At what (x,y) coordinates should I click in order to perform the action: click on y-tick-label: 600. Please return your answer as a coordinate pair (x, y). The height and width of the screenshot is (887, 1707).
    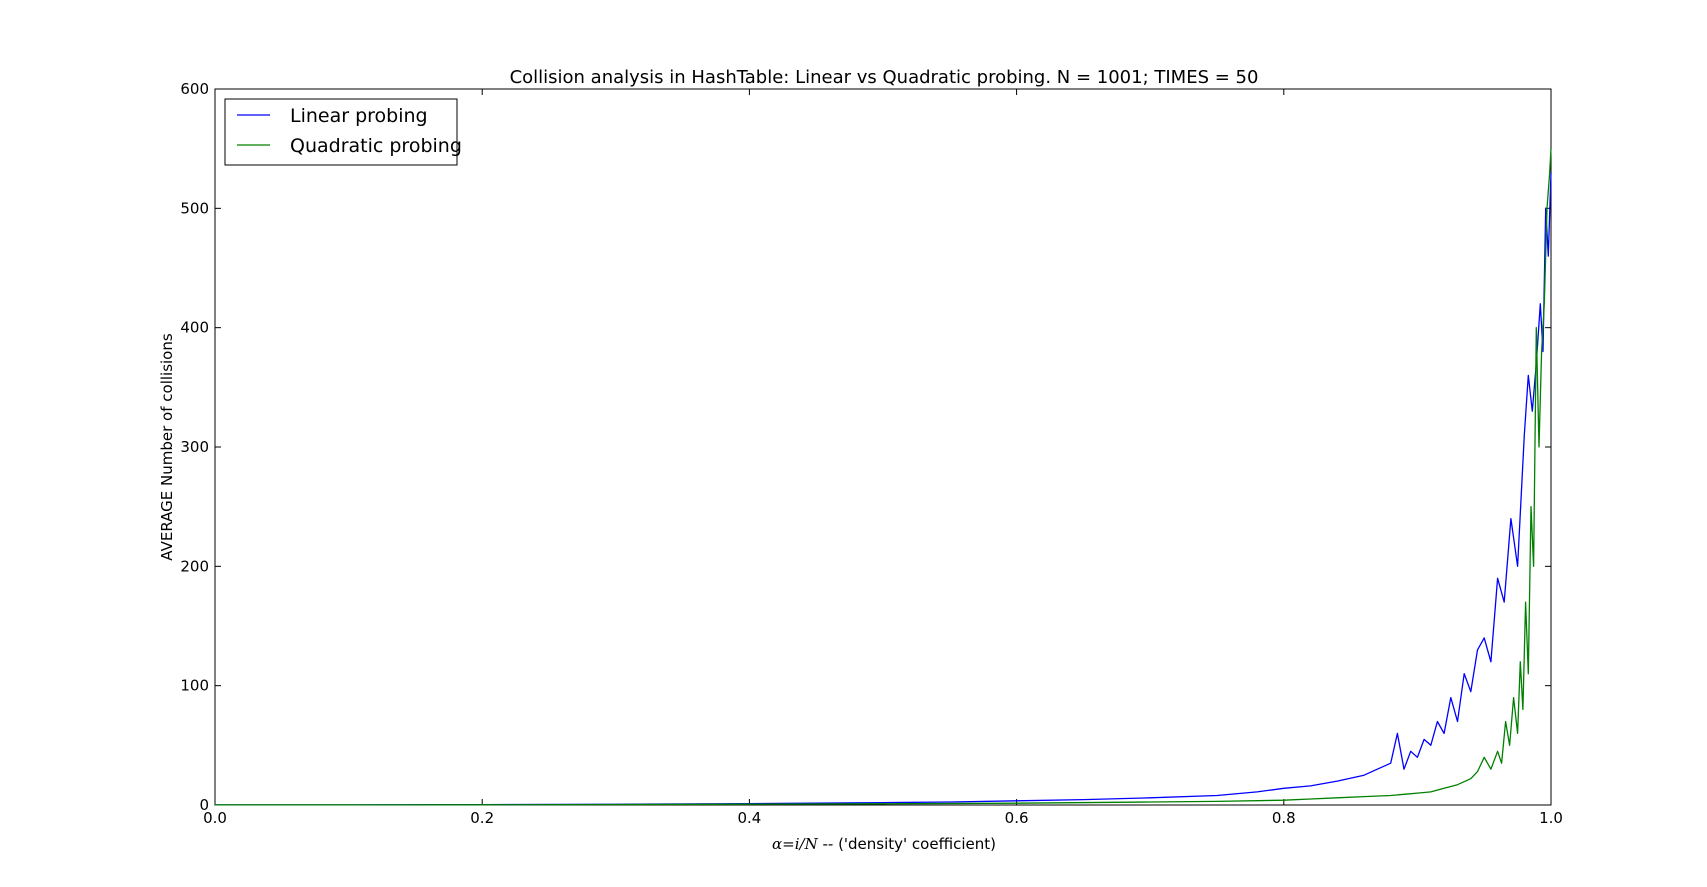
    Looking at the image, I should click on (194, 89).